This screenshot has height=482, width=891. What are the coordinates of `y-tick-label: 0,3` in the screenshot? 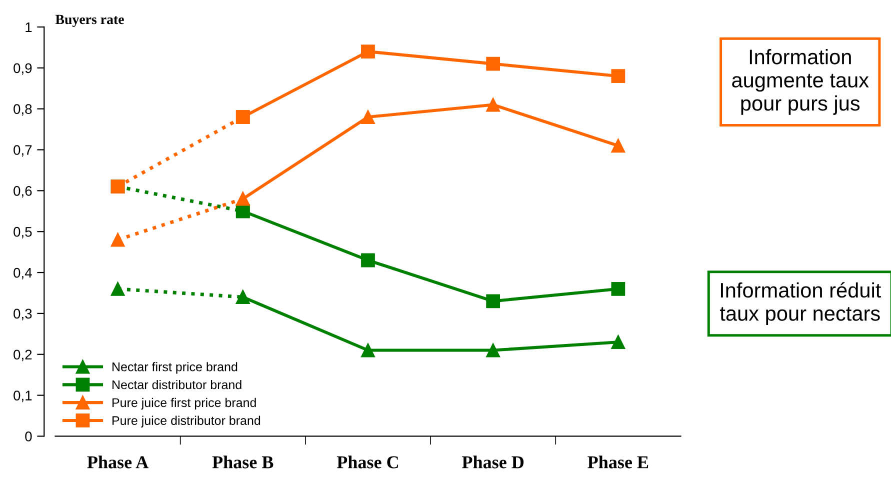 It's located at (23, 314).